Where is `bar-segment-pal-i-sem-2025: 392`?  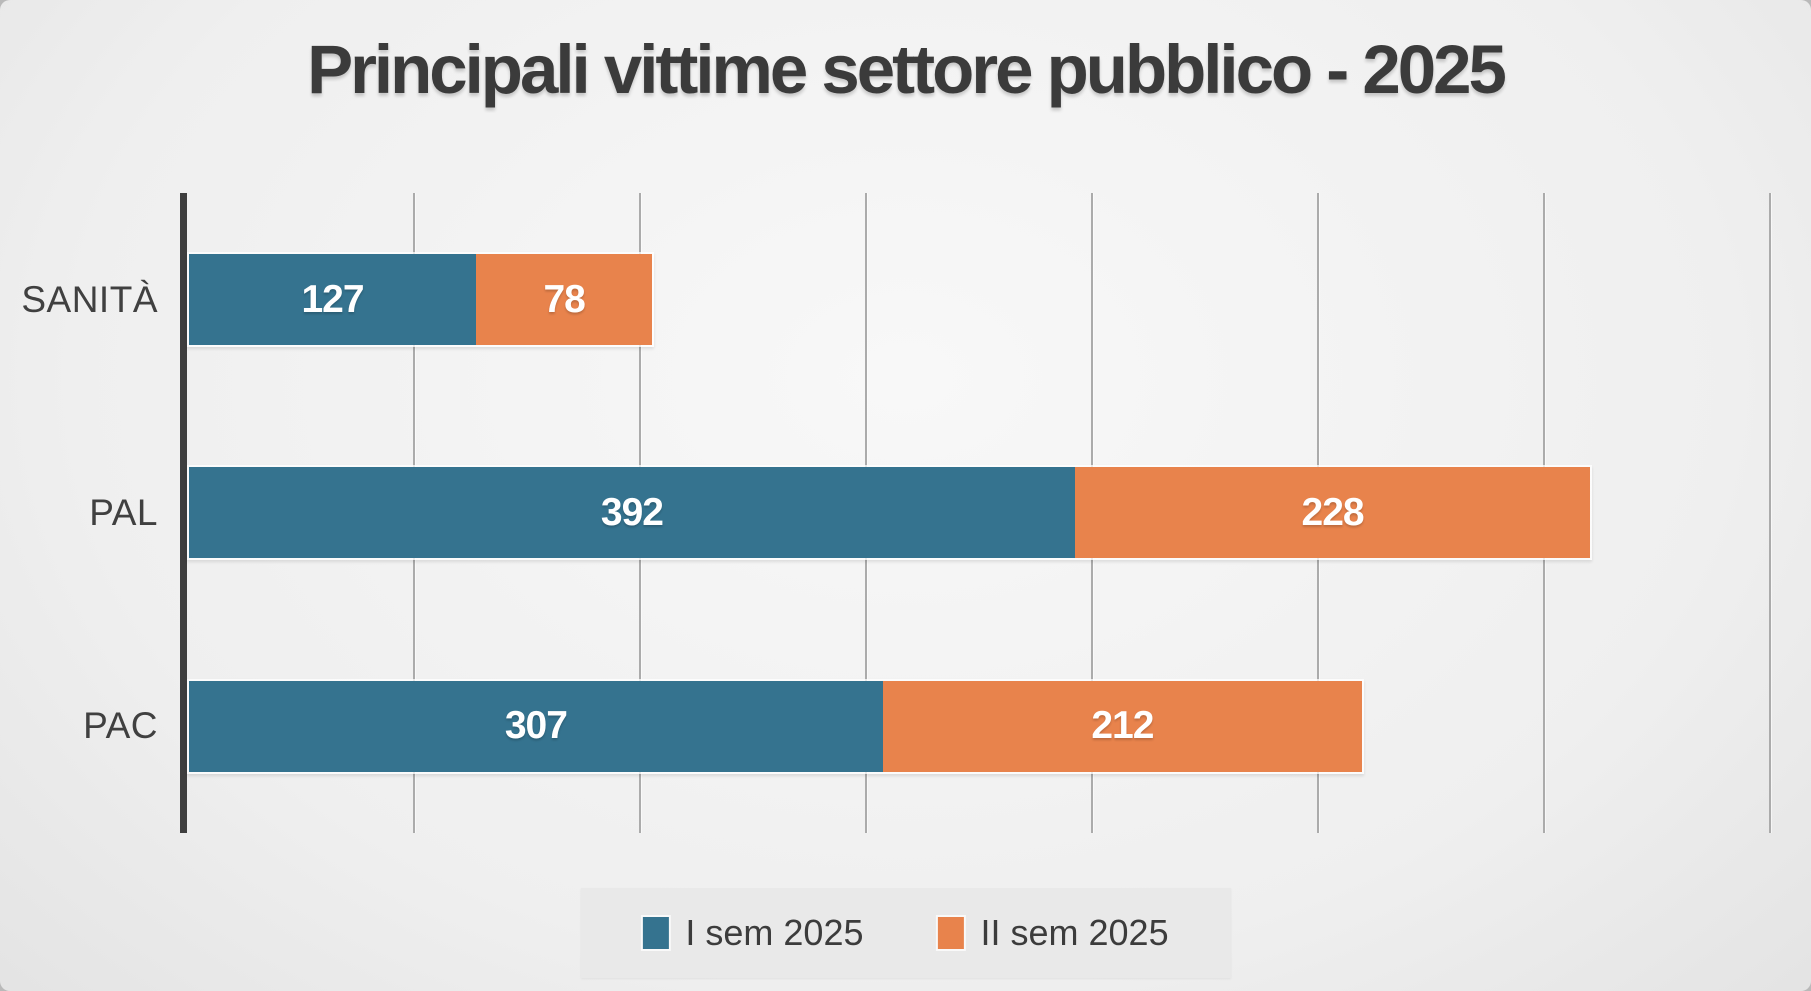 bar-segment-pal-i-sem-2025: 392 is located at coordinates (632, 513).